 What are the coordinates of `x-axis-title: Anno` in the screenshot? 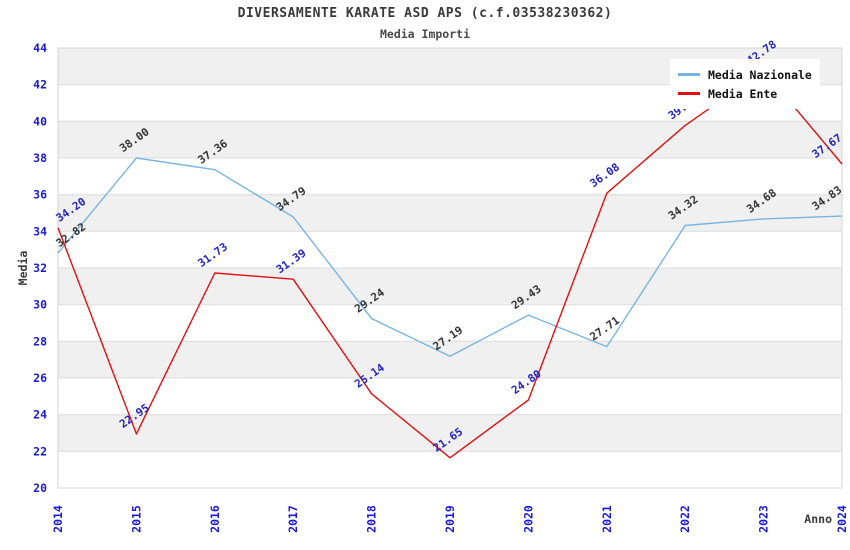 It's located at (818, 519).